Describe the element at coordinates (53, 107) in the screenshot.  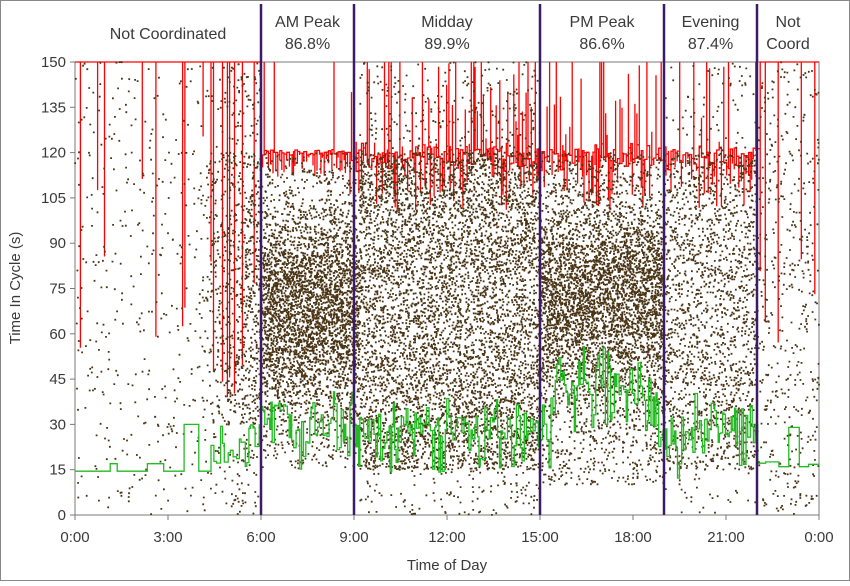
I see `y-tick-label: 135` at that location.